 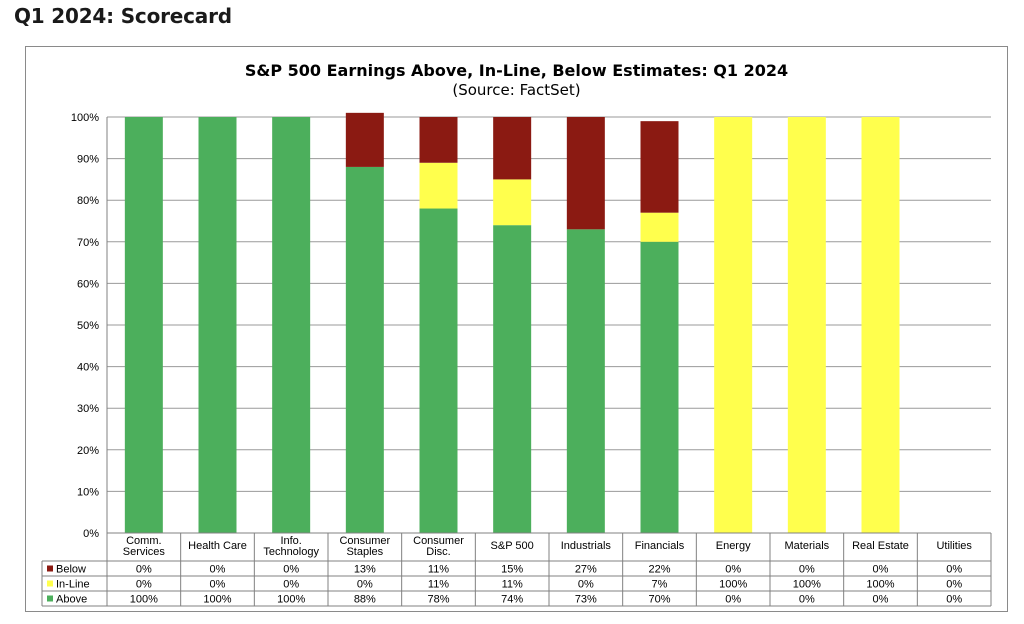 I want to click on legend-label-below: Below, so click(x=71, y=570).